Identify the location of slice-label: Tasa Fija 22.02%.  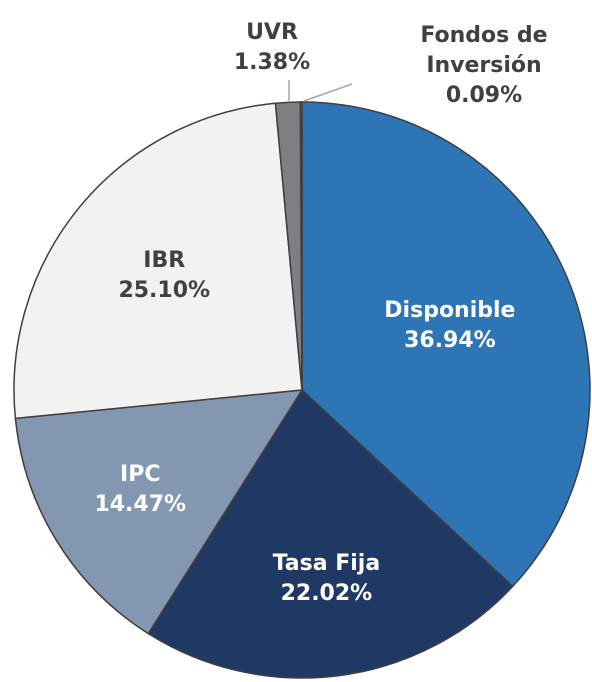
(327, 579).